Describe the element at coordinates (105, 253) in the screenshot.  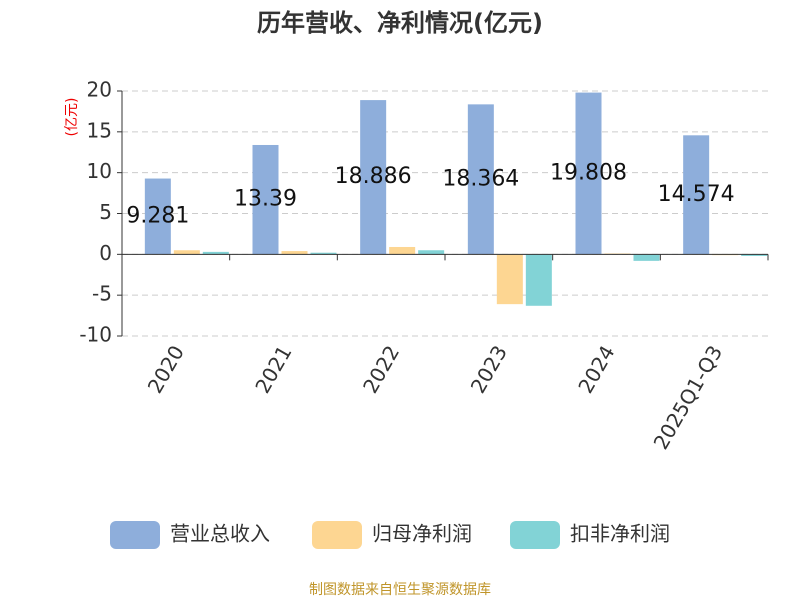
I see `y-tick-label: 0` at that location.